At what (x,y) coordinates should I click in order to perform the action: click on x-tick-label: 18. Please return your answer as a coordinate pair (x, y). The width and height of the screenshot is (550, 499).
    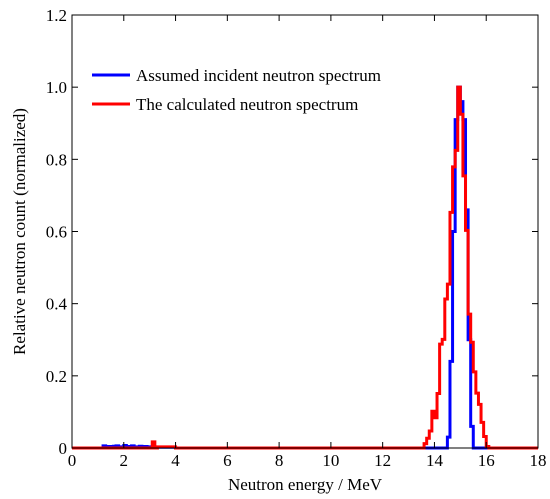
    Looking at the image, I should click on (538, 460).